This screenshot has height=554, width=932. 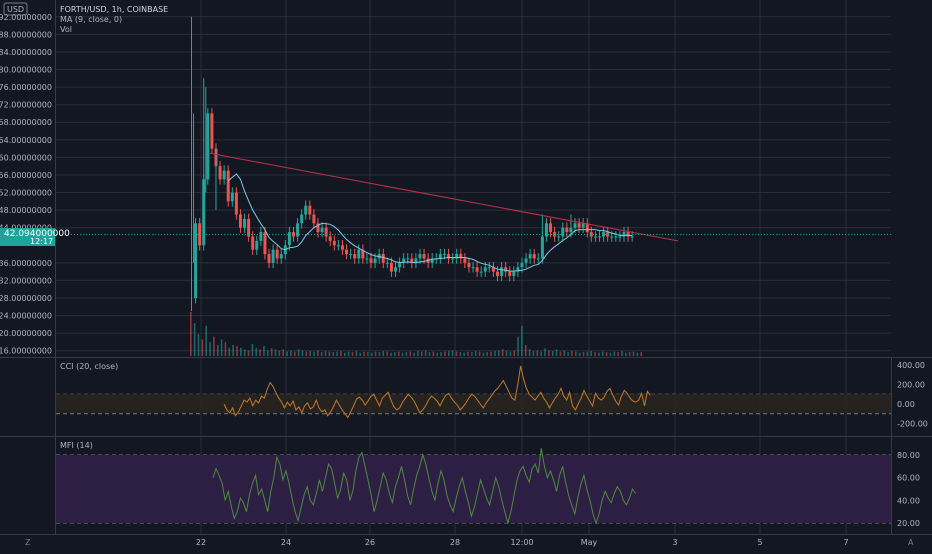 I want to click on price-tick-label: 64.00000000, so click(x=26, y=140).